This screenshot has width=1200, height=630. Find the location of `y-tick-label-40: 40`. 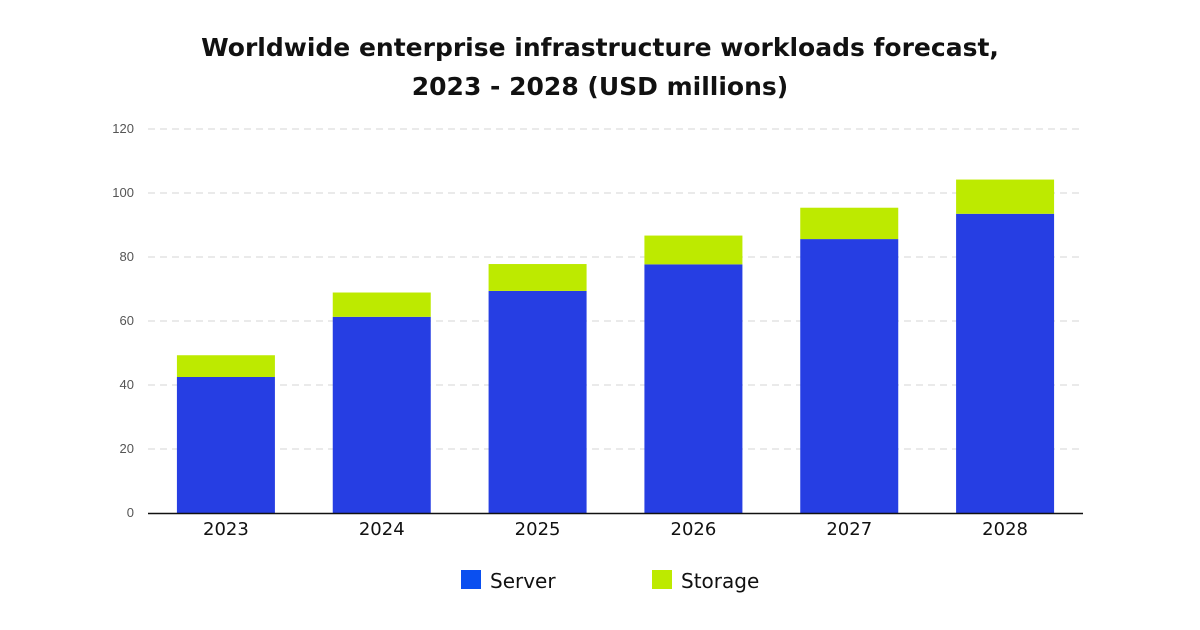

y-tick-label-40: 40 is located at coordinates (127, 384).